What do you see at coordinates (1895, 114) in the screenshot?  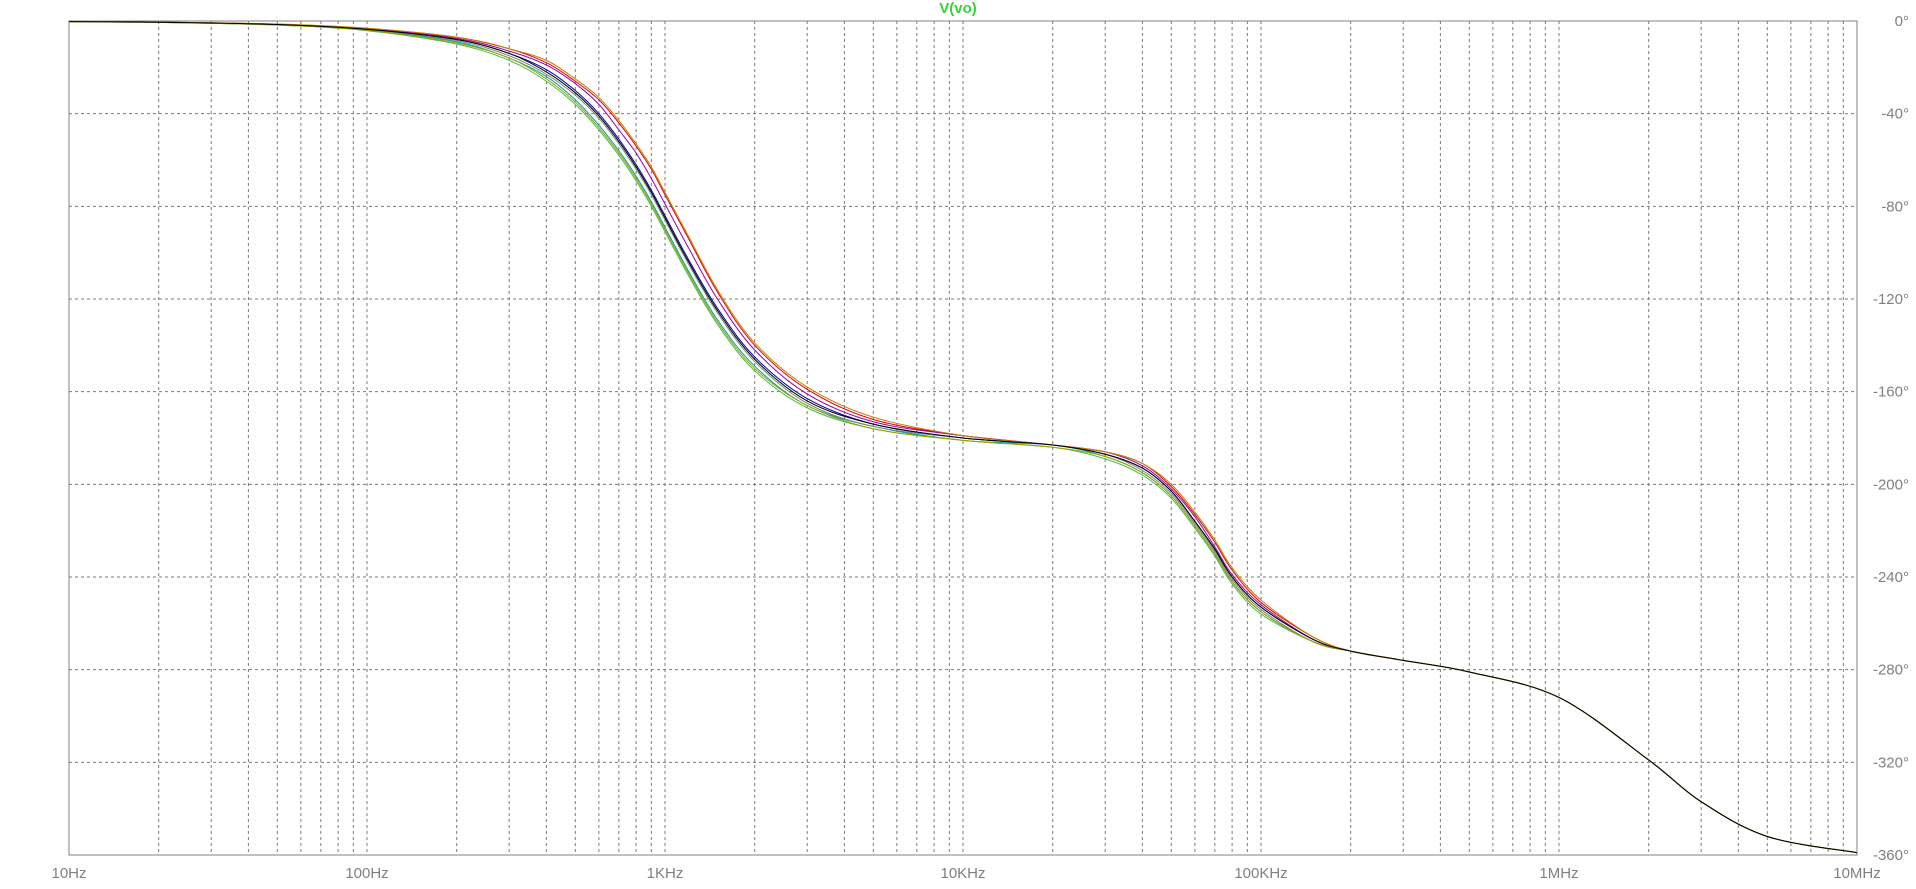 I see `y-tick-label: -40°` at bounding box center [1895, 114].